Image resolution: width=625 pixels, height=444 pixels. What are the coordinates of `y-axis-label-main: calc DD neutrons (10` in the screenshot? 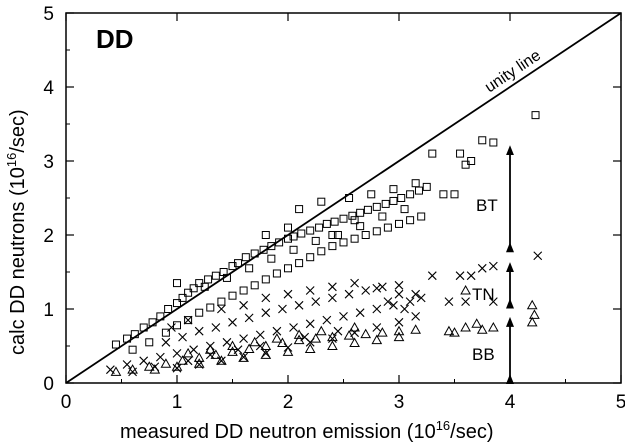 It's located at (18, 261).